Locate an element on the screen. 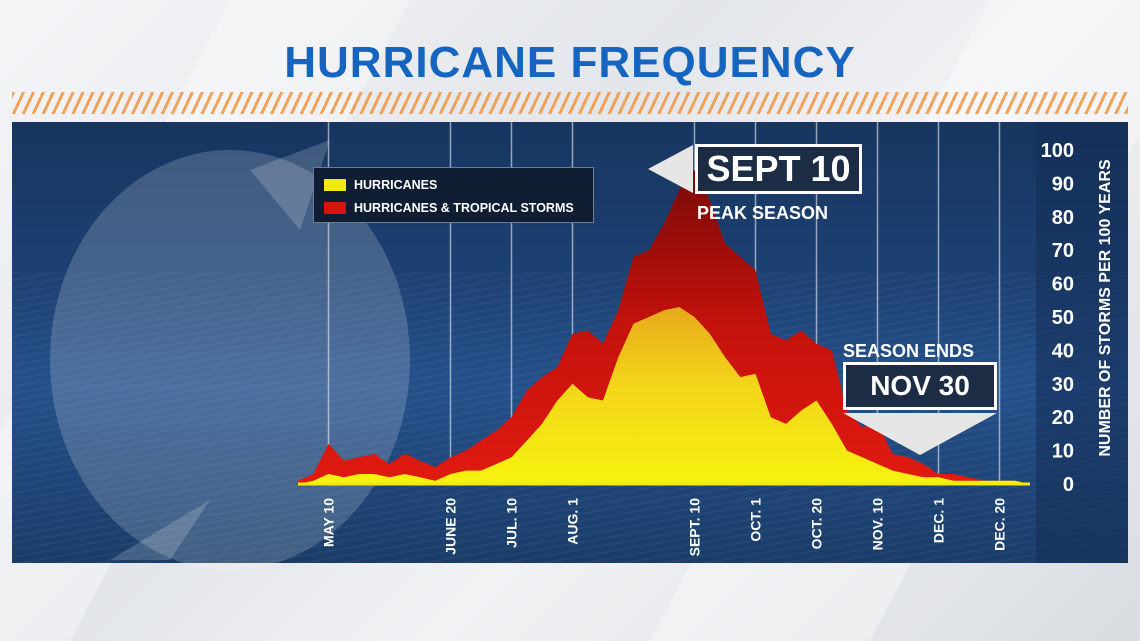 This screenshot has width=1140, height=641. legend-label-hurricanes: HURRICANES is located at coordinates (396, 185).